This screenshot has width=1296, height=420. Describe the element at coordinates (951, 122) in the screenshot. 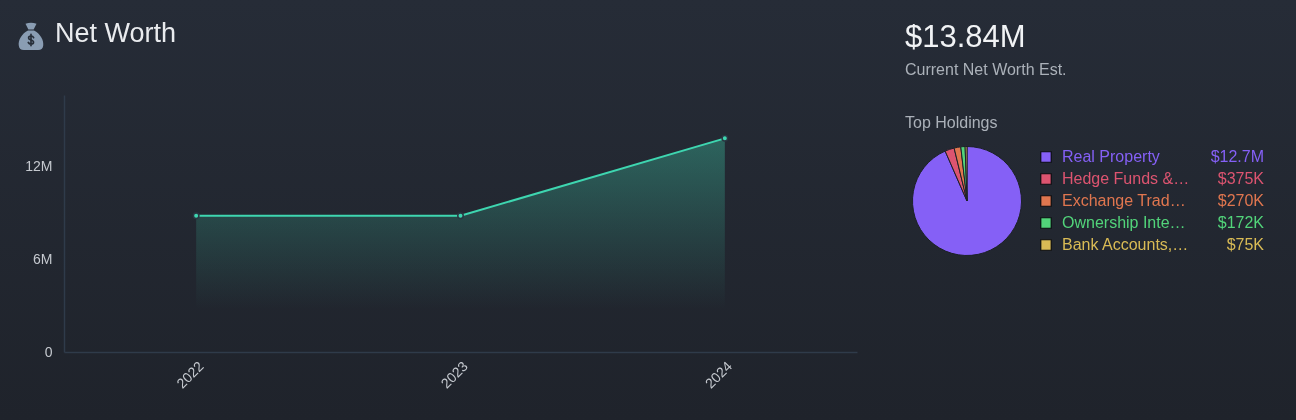

I see `chart-title: Top Holdings` at that location.